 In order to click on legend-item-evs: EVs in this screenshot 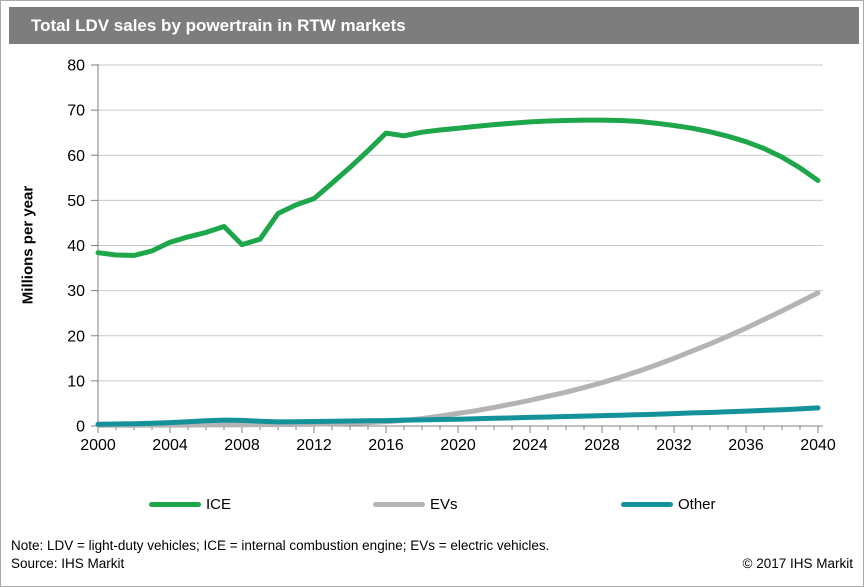, I will do `click(415, 504)`.